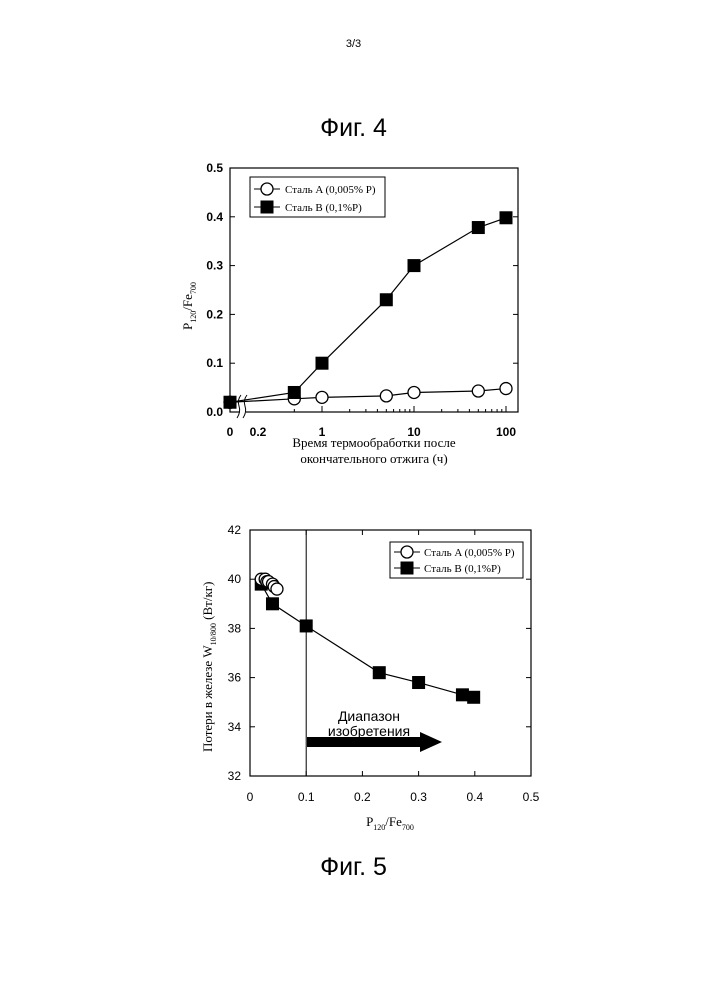 The height and width of the screenshot is (1000, 707). What do you see at coordinates (369, 731) in the screenshot?
I see `range-annotation-line2: изобретения` at bounding box center [369, 731].